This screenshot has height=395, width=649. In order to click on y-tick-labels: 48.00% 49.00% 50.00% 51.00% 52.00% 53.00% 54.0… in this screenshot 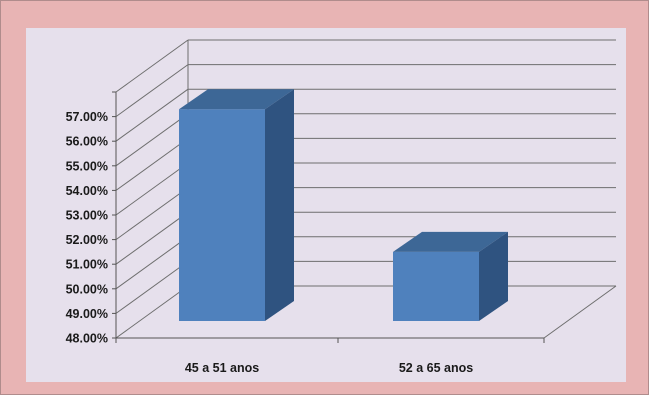, I will do `click(87, 227)`.